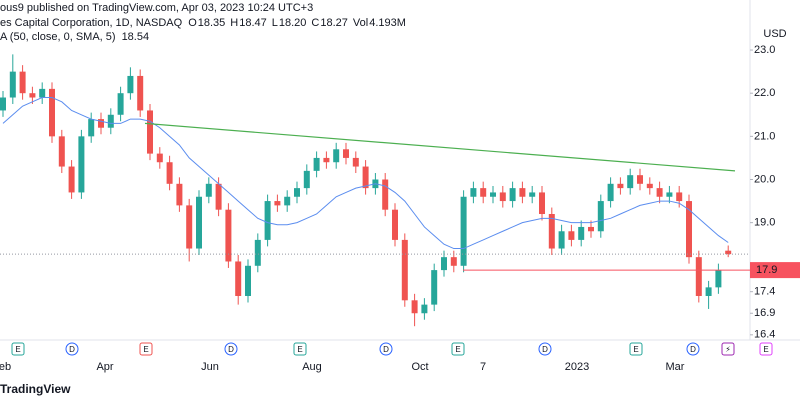  Describe the element at coordinates (764, 292) in the screenshot. I see `y-tick-label: 17.4` at that location.